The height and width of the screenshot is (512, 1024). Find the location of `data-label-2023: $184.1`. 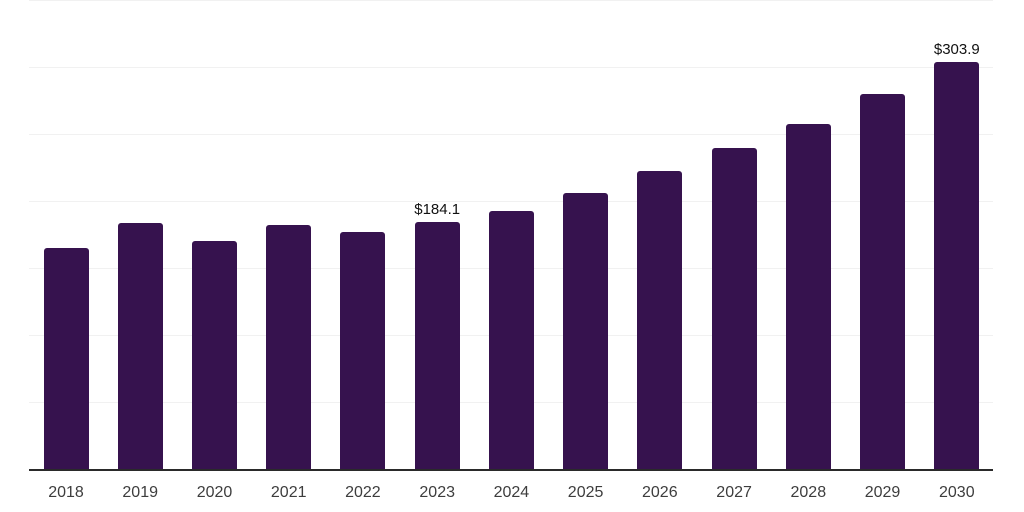

data-label-2023: $184.1 is located at coordinates (437, 210).